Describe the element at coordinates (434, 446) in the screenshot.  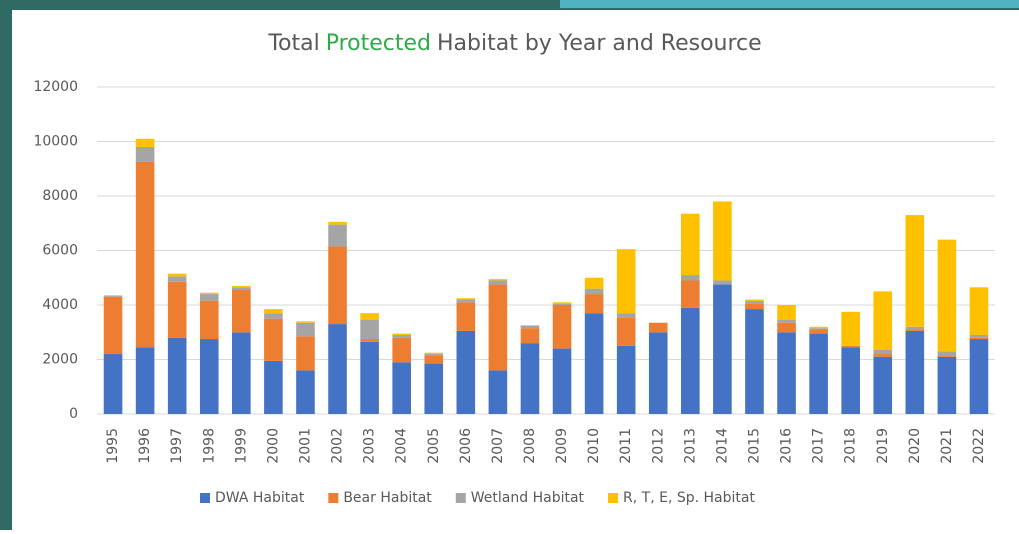
I see `x-tick-label: 2005` at that location.